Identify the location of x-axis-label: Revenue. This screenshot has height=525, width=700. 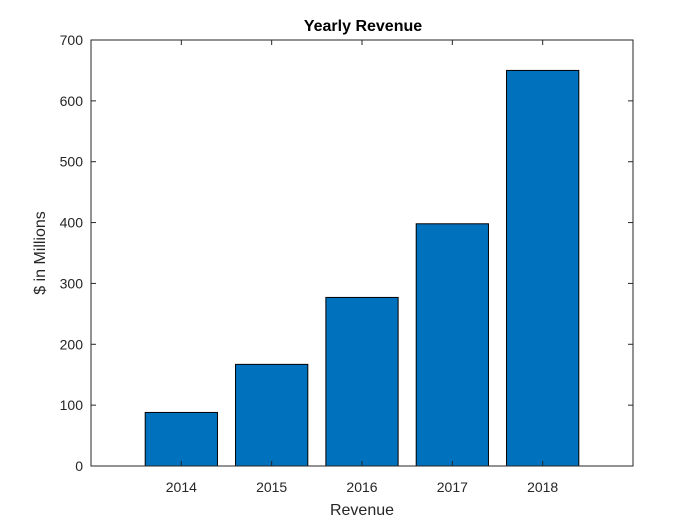
(362, 510).